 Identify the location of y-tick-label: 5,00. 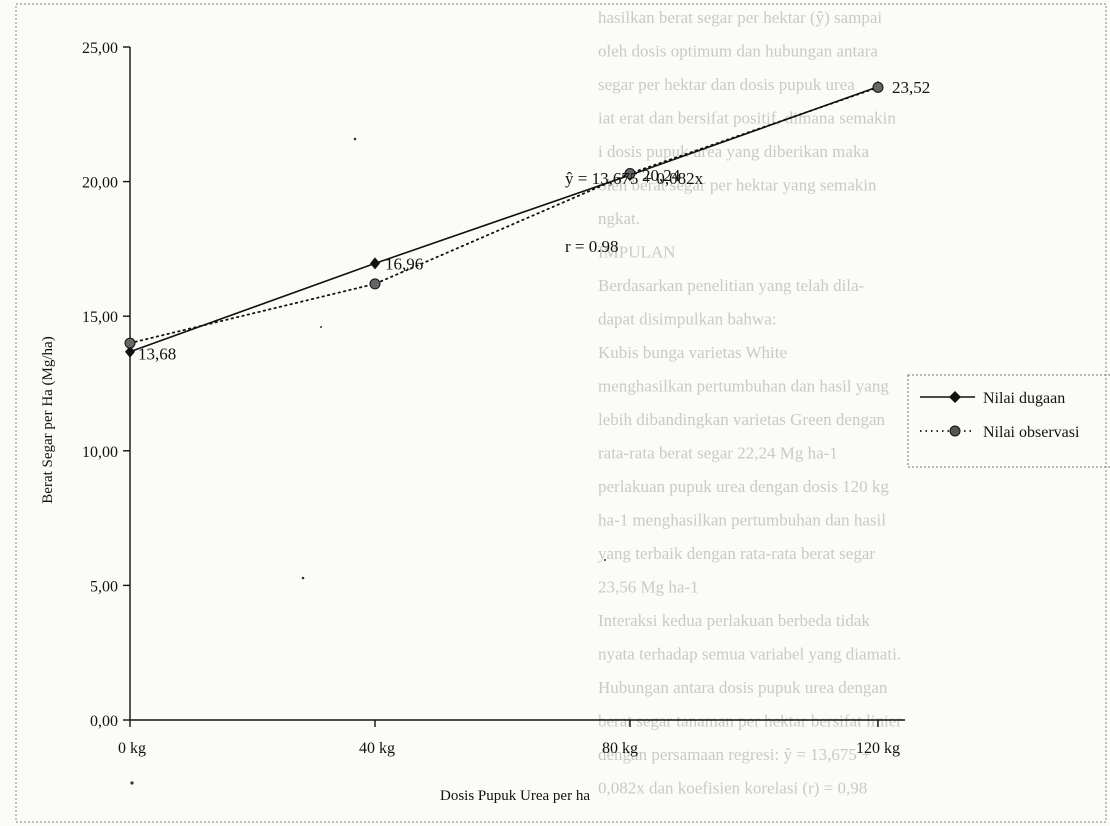
(104, 586).